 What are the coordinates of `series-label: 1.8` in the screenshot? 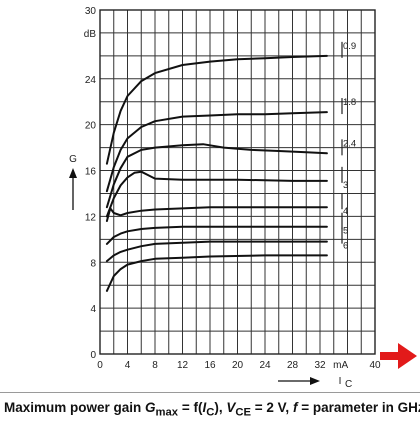 It's located at (349, 102).